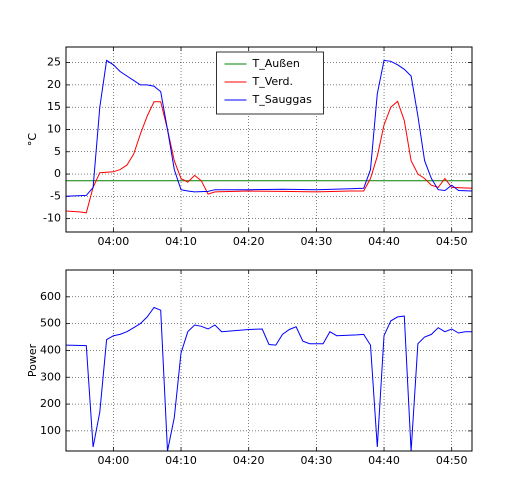 The width and height of the screenshot is (523, 500). Describe the element at coordinates (50, 430) in the screenshot. I see `y-tick-label: 100` at that location.